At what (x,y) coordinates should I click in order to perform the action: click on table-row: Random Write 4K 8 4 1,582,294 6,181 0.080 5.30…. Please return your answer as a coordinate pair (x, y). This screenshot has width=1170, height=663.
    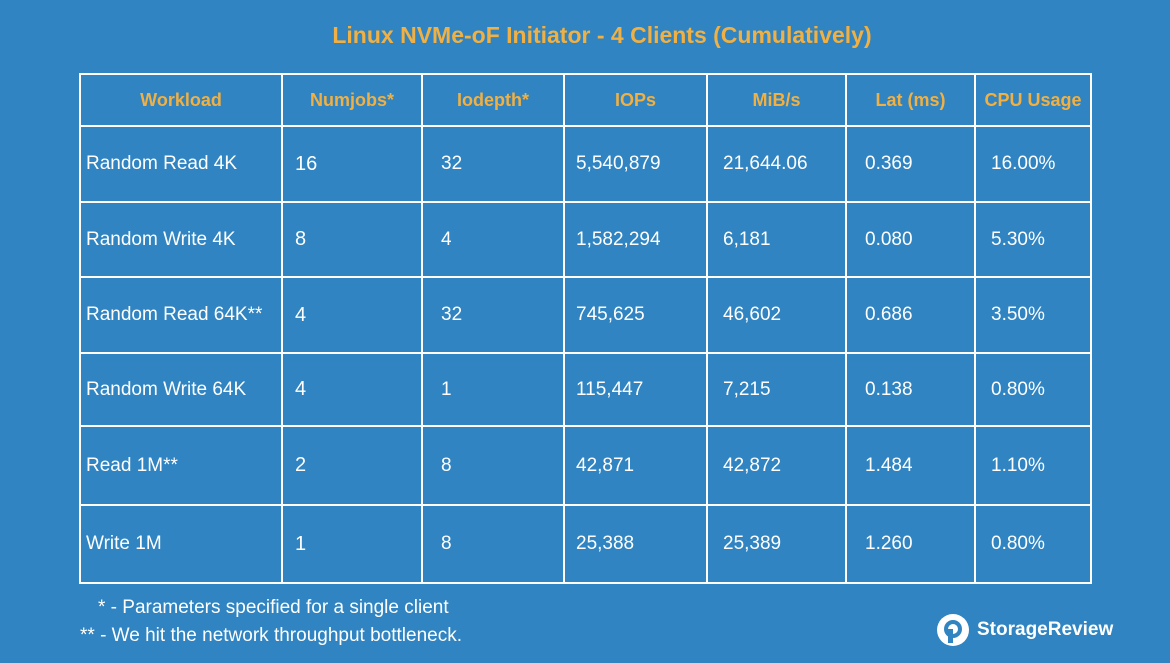
    Looking at the image, I should click on (585, 239).